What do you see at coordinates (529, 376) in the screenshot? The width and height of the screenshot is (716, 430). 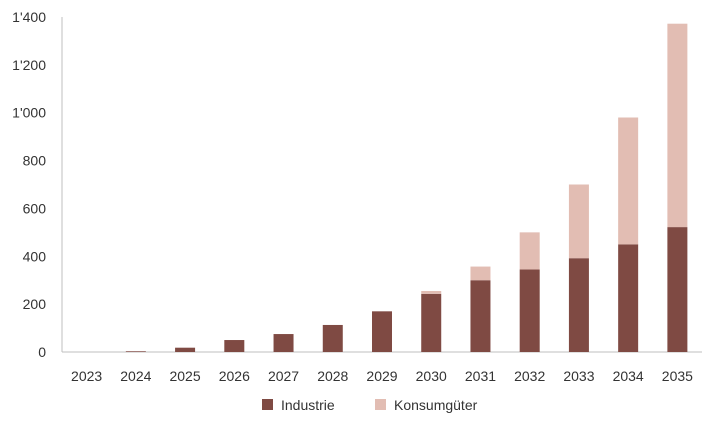 I see `x-tick-label: 2032` at bounding box center [529, 376].